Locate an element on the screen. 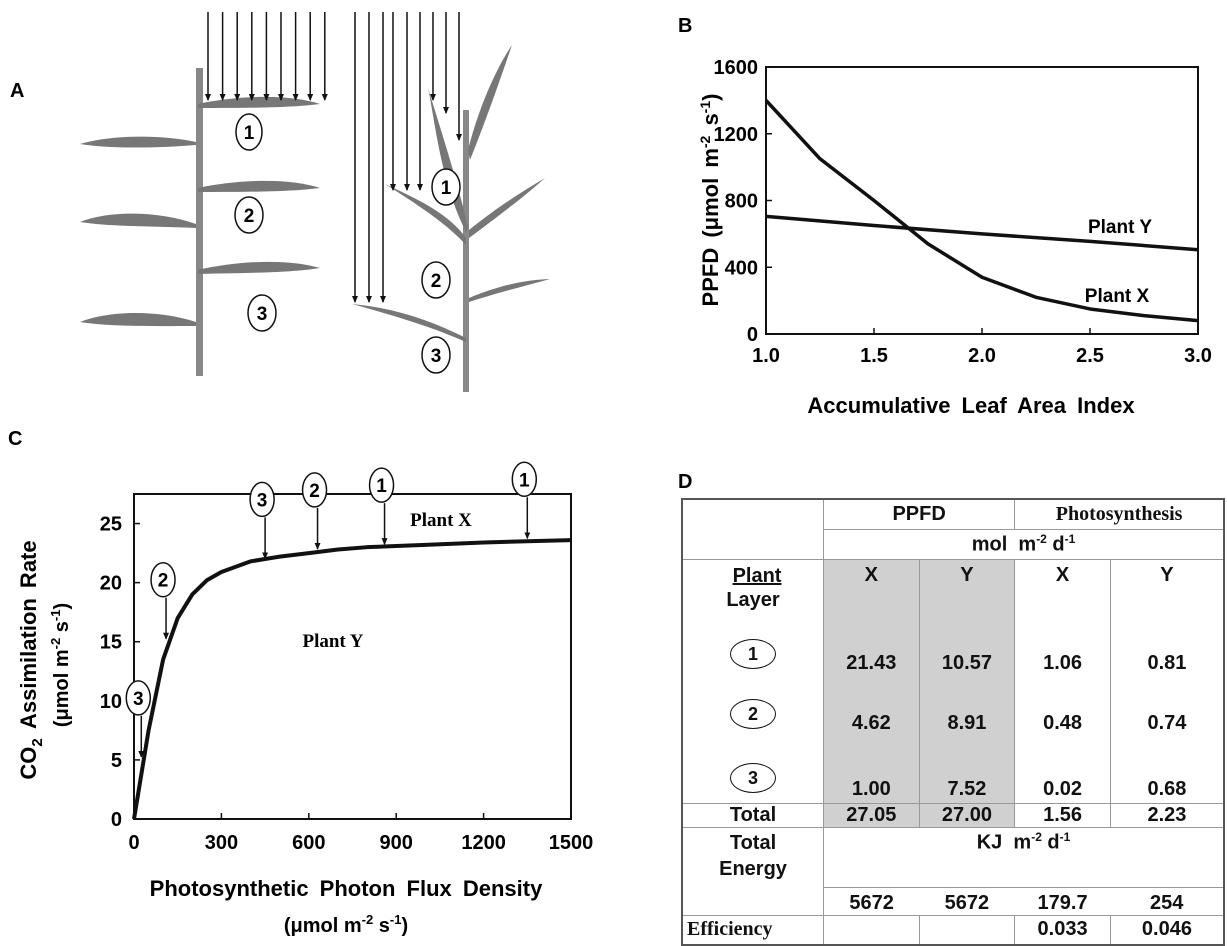 The image size is (1227, 946). plant-x-stem is located at coordinates (199, 222).